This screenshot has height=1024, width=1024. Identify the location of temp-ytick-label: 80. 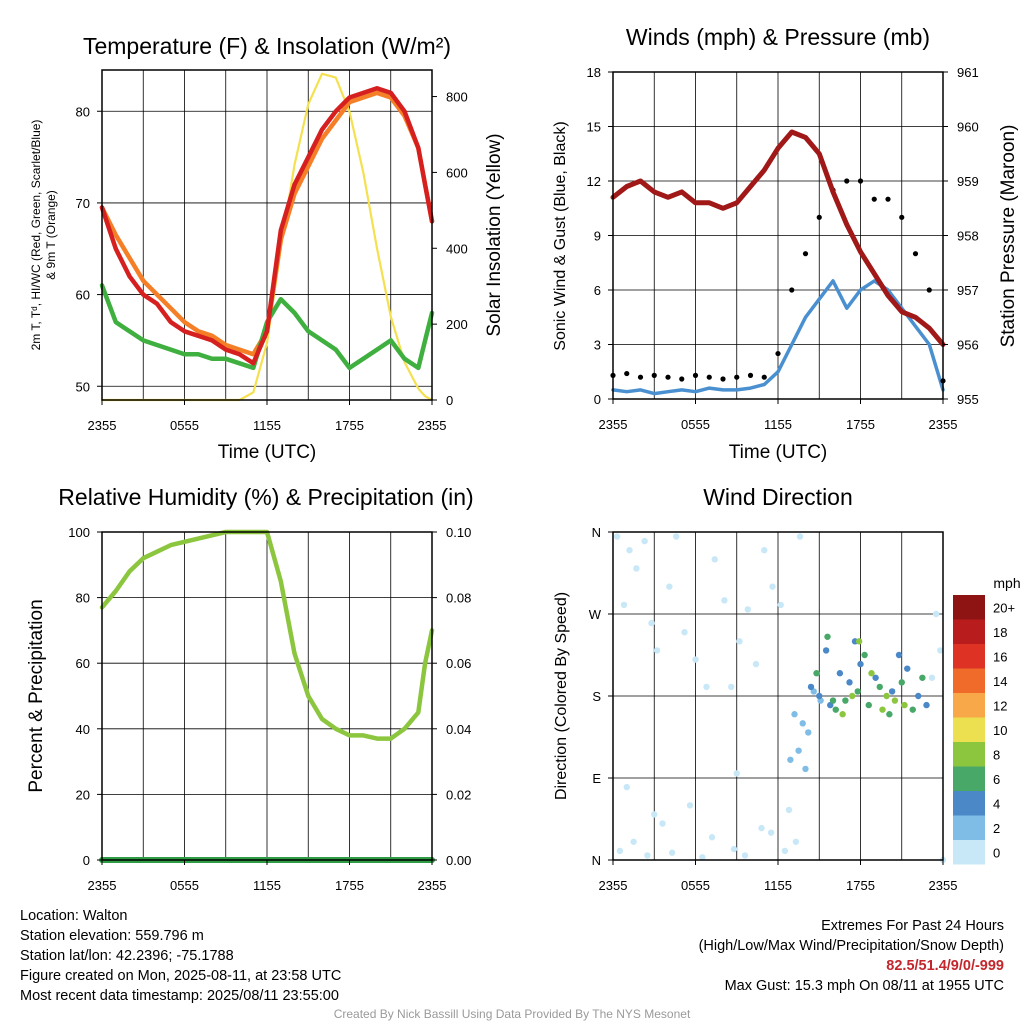
(83, 111).